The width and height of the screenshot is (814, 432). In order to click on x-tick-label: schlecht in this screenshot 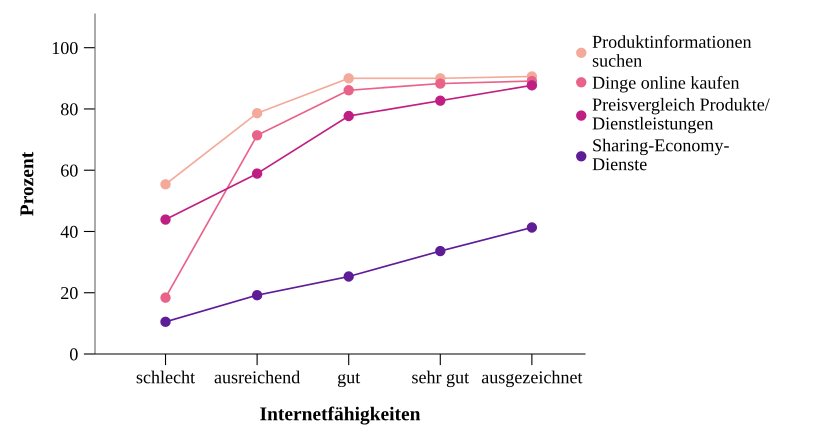, I will do `click(165, 377)`.